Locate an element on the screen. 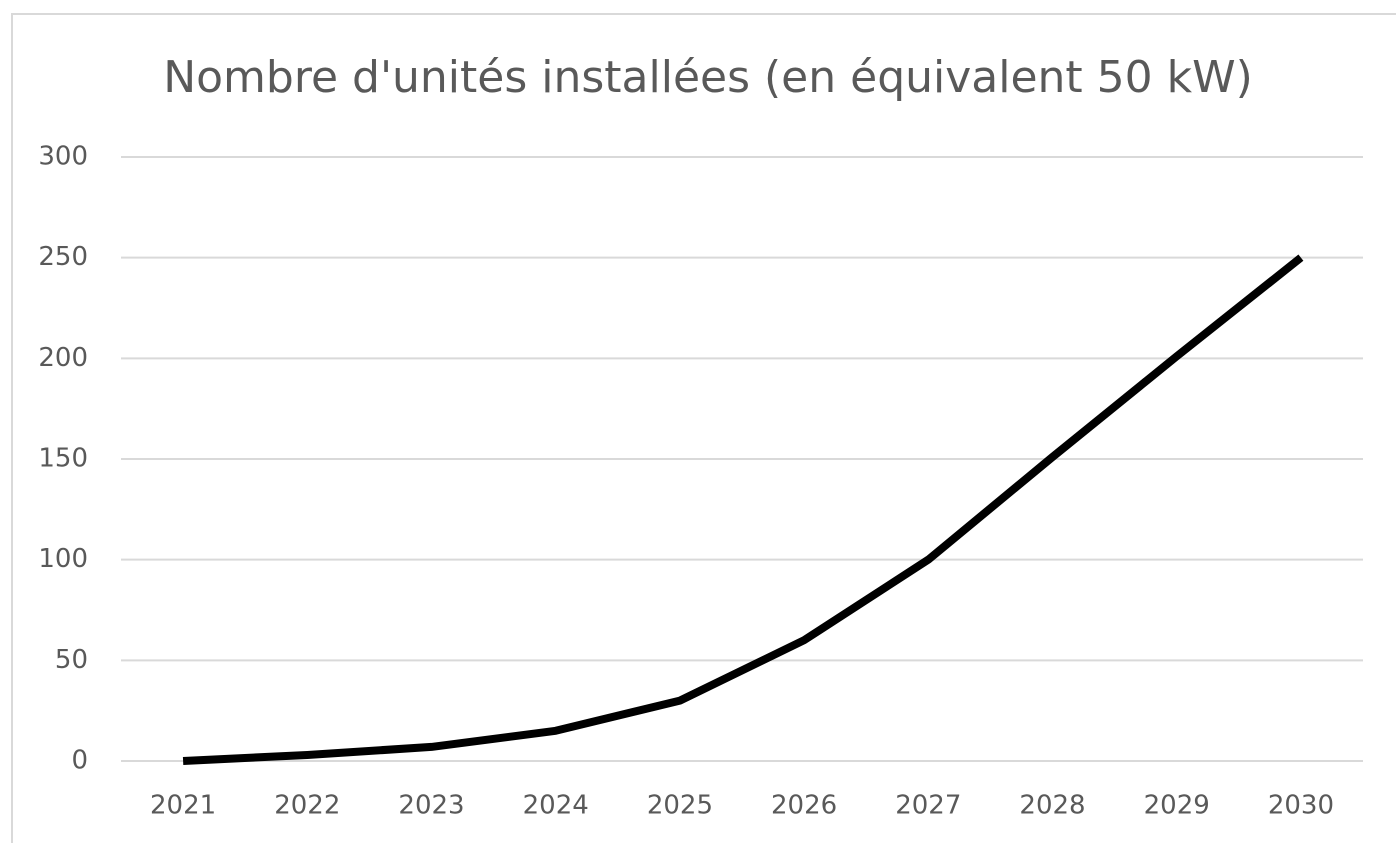  y-tick-label: 100 is located at coordinates (63, 559).